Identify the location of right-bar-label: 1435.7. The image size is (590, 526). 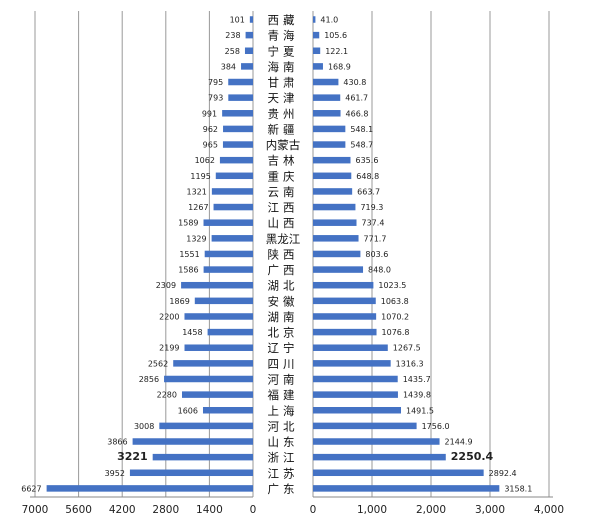
(417, 379).